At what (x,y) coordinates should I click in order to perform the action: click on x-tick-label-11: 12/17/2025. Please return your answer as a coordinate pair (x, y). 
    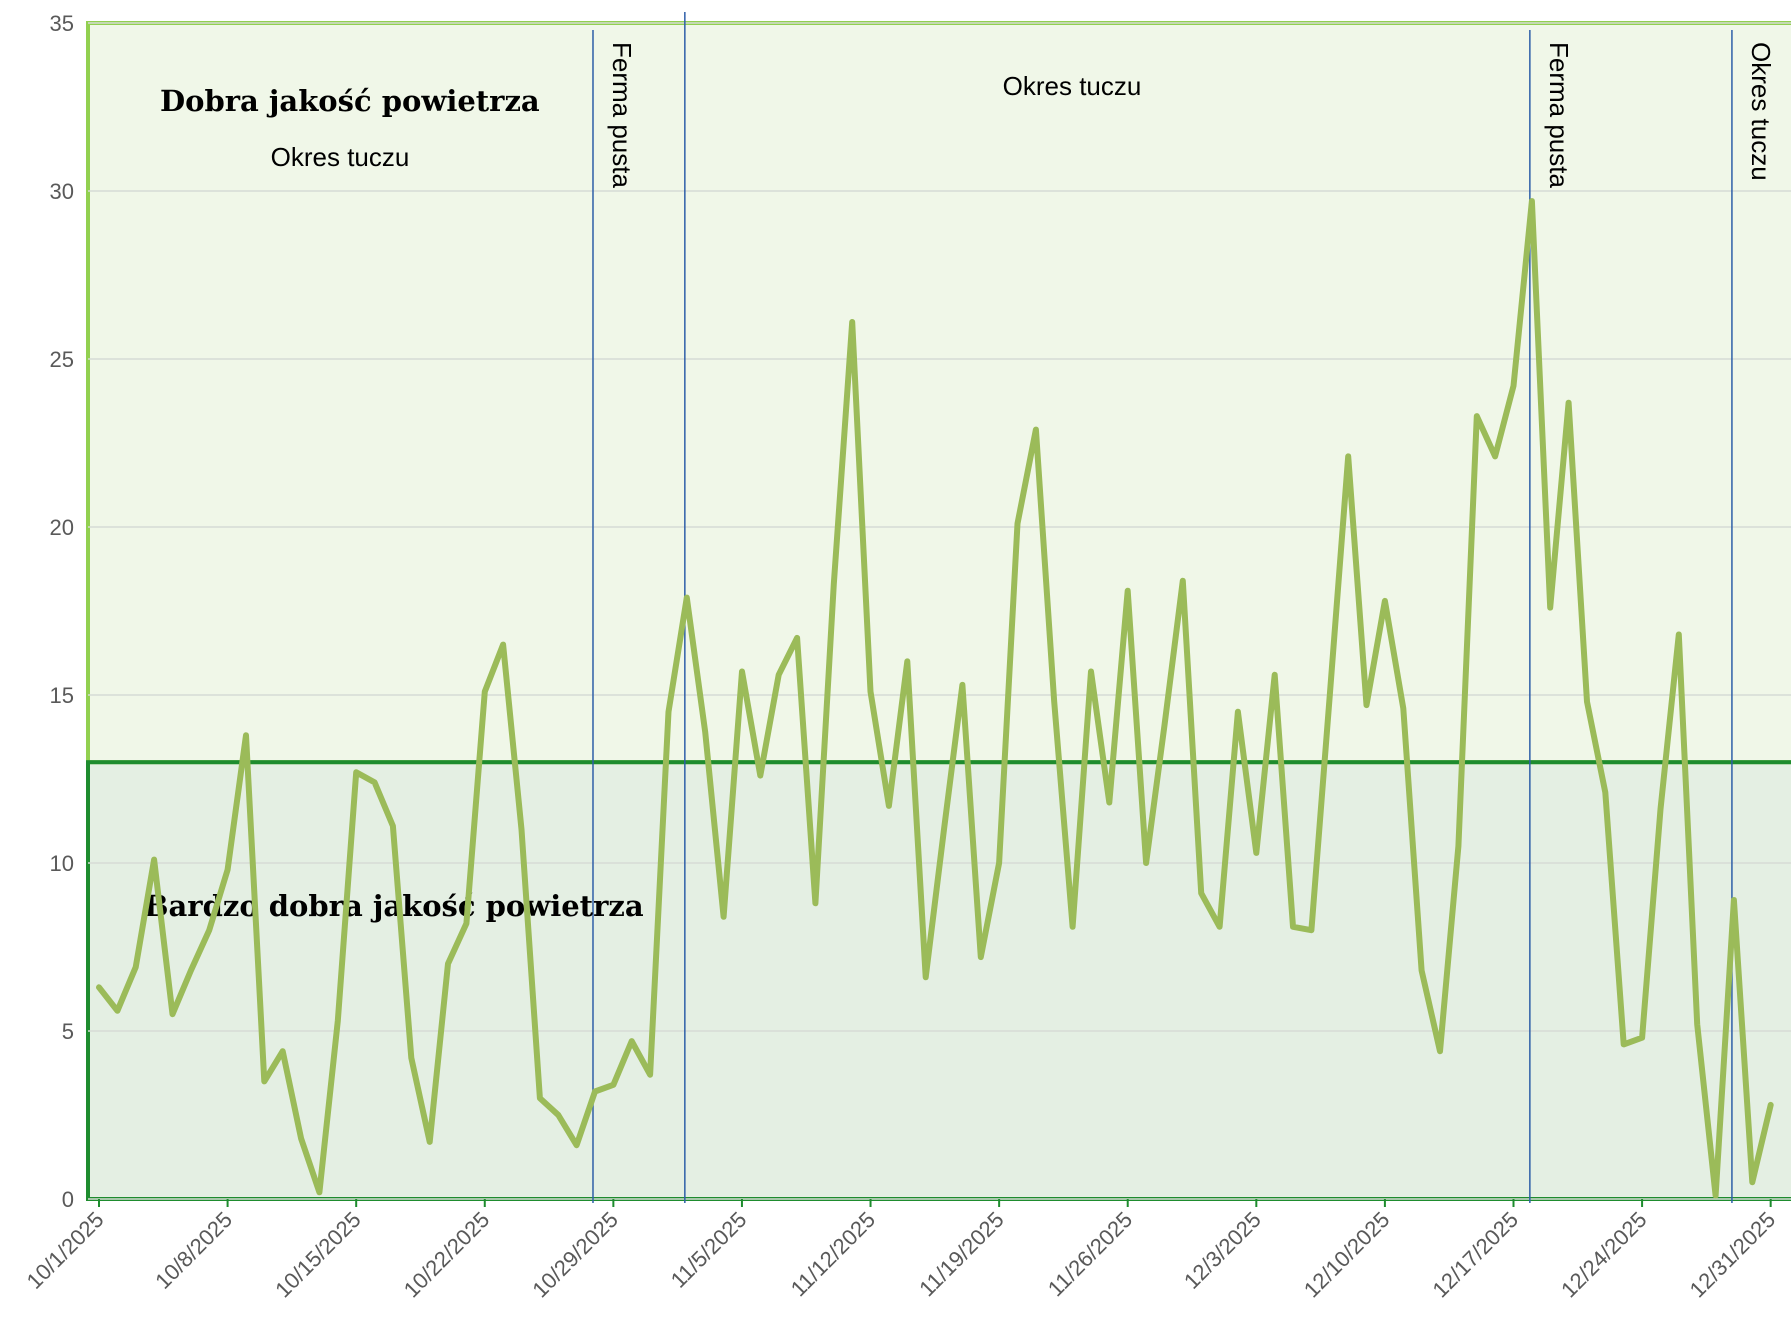
    Looking at the image, I should click on (1475, 1255).